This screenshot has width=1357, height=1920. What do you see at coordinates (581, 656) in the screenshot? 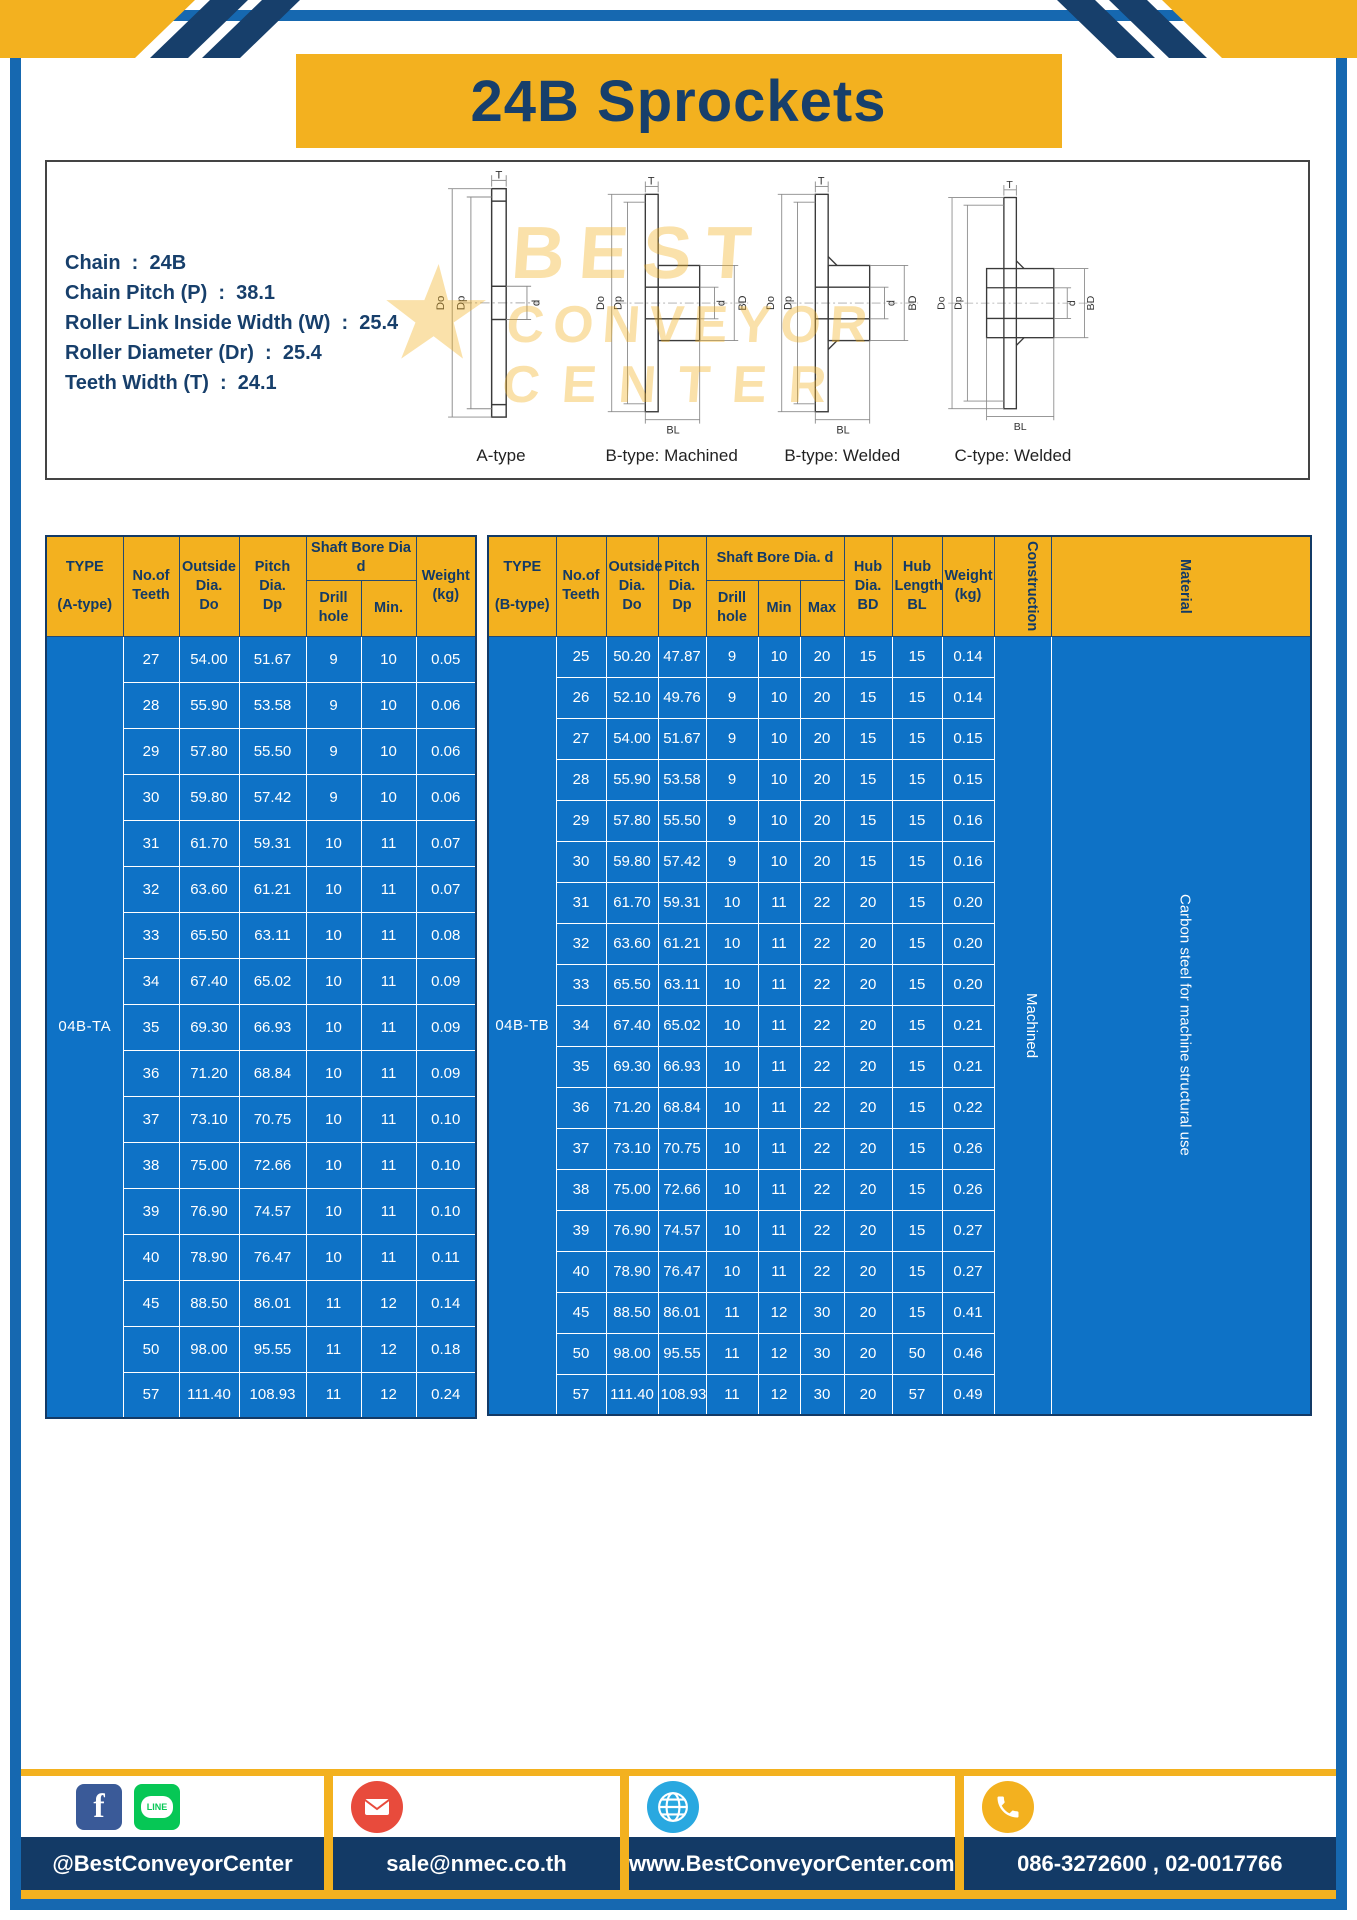
I see `cell: 25` at bounding box center [581, 656].